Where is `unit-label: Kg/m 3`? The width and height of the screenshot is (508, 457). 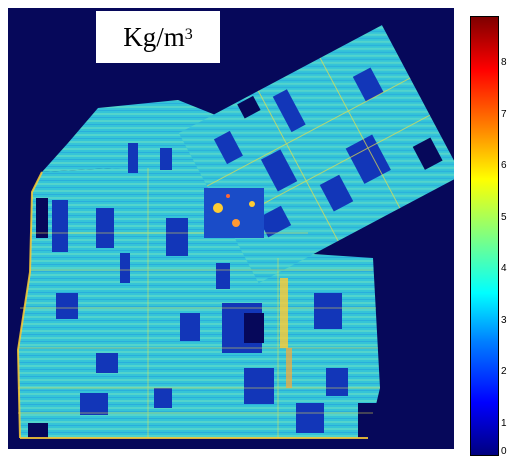 unit-label: Kg/m 3 is located at coordinates (158, 37).